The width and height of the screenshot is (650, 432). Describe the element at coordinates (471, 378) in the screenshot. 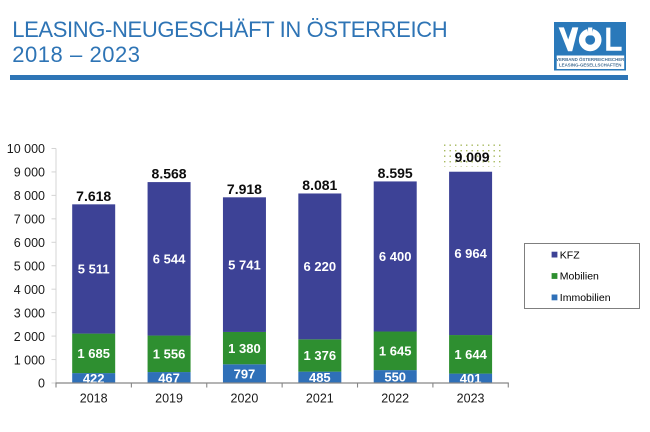

I see `svg-text: 401` at that location.